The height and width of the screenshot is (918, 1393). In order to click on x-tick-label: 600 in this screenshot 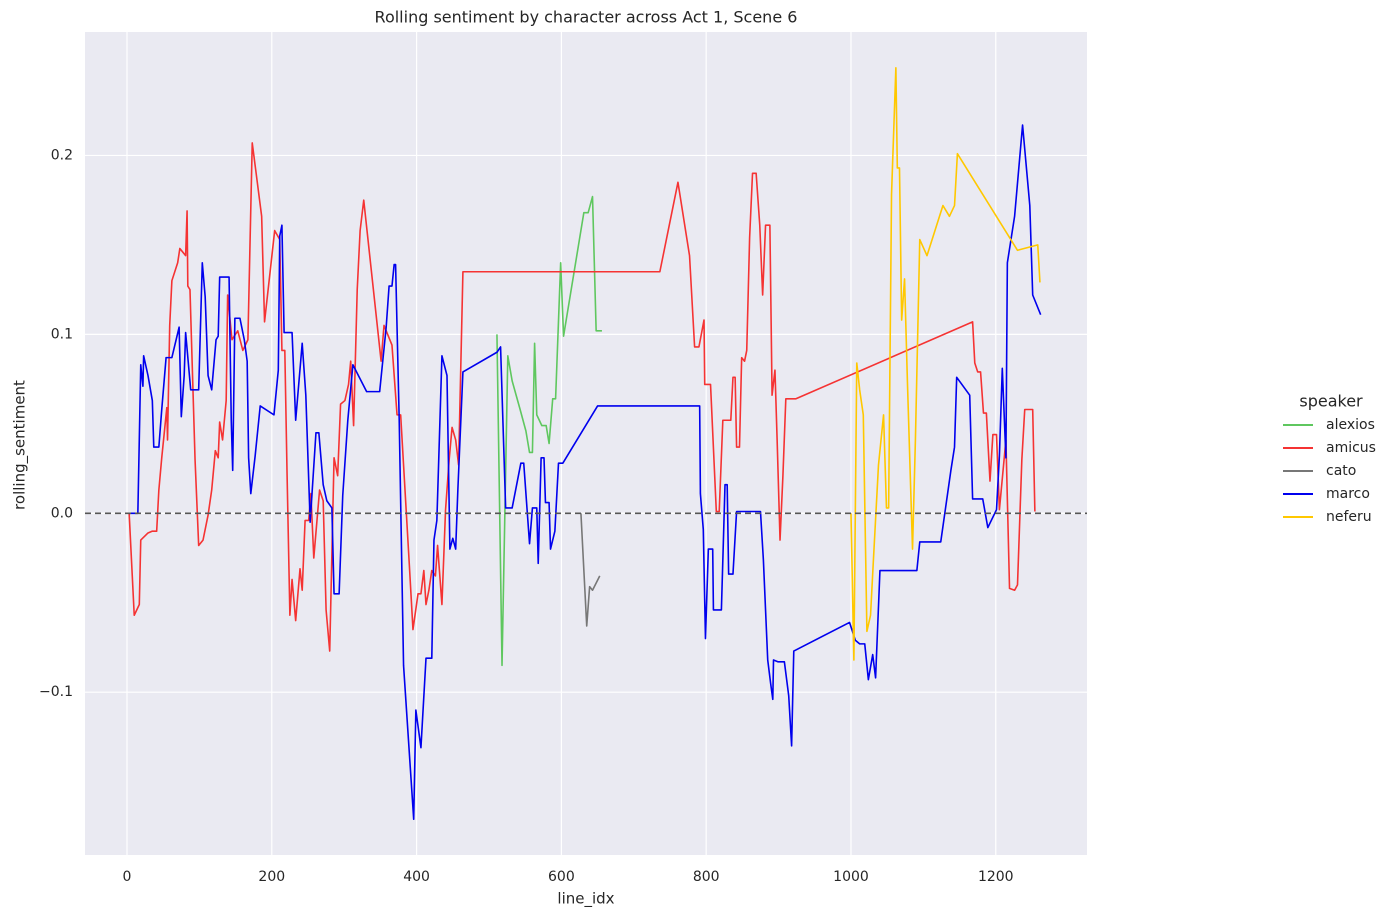, I will do `click(561, 877)`.